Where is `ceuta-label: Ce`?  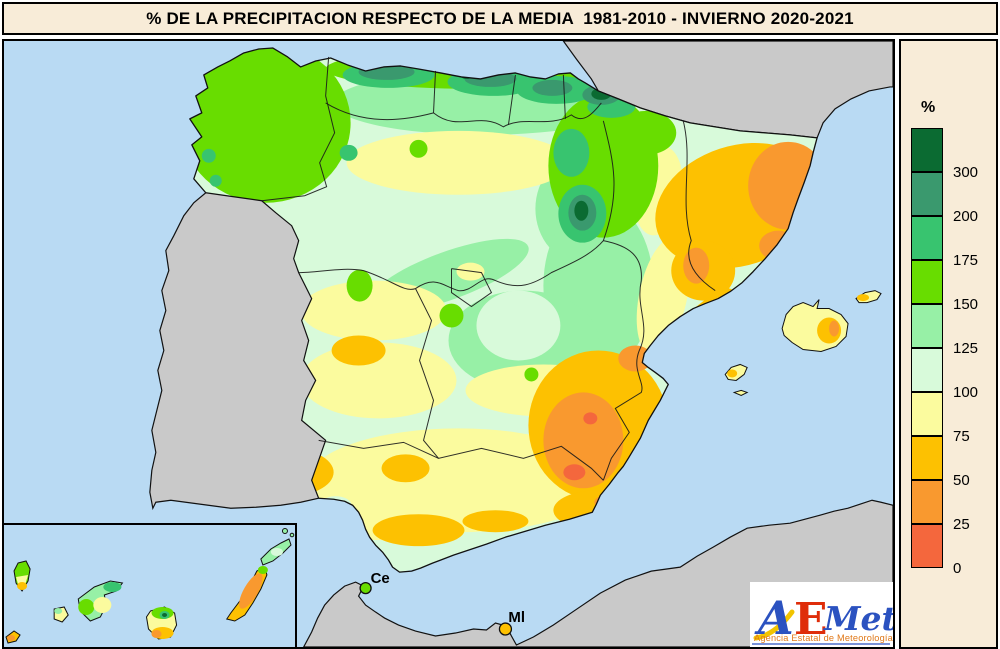
ceuta-label: Ce is located at coordinates (380, 578).